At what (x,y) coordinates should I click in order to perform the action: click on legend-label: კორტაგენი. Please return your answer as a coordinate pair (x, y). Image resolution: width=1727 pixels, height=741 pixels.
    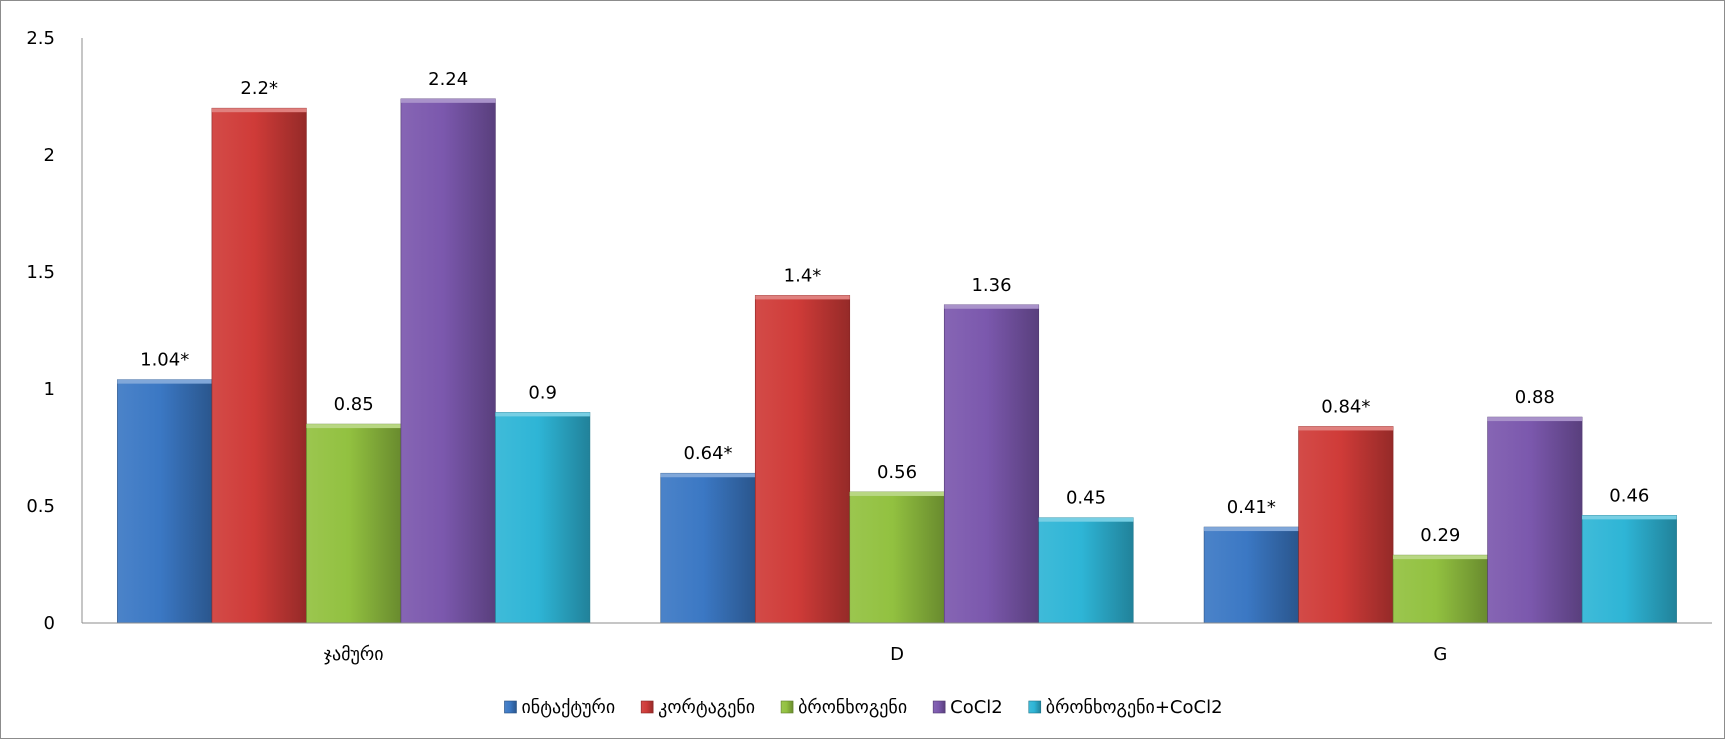
    Looking at the image, I should click on (706, 707).